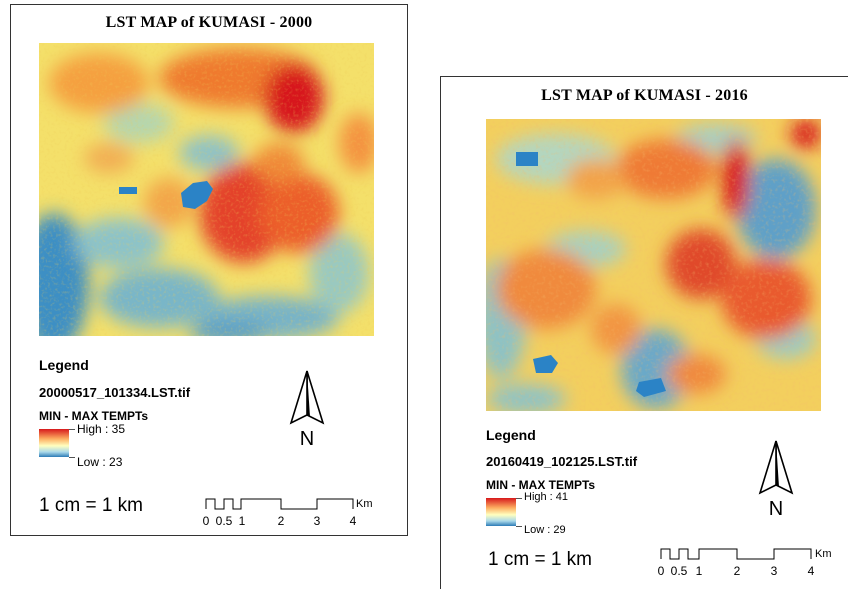 This screenshot has height=589, width=848. What do you see at coordinates (209, 22) in the screenshot?
I see `map-title: LST MAP of KUMASI - 2000` at bounding box center [209, 22].